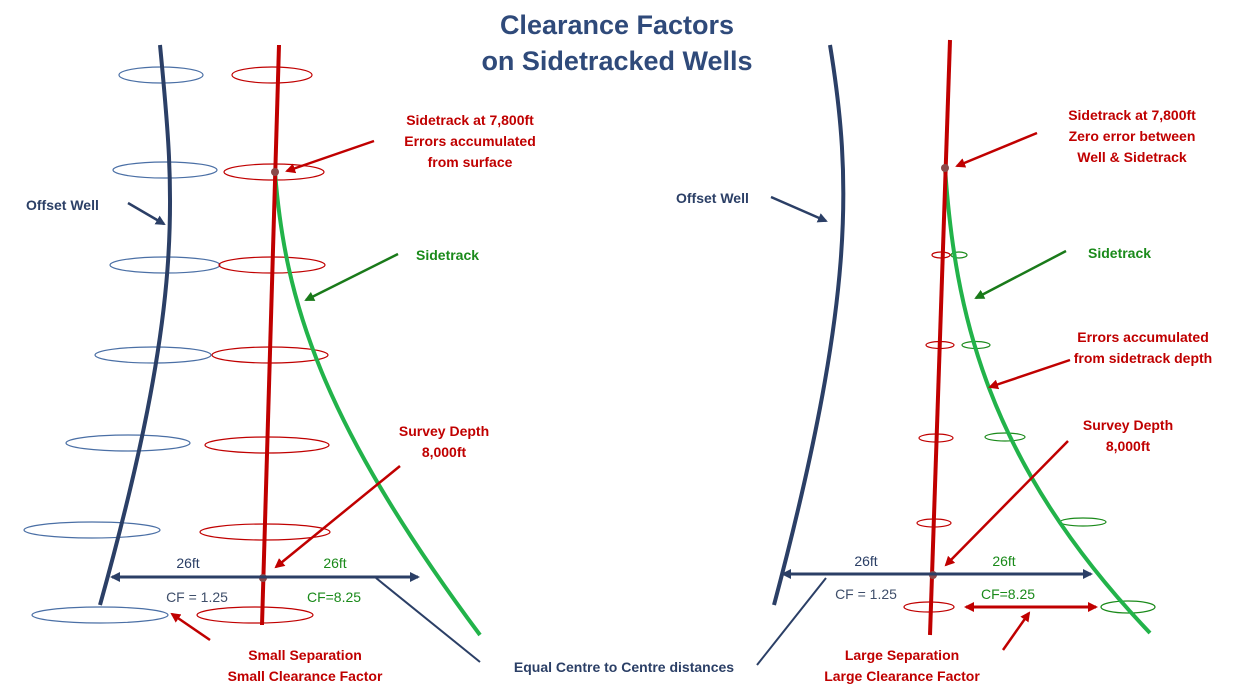 Image resolution: width=1234 pixels, height=686 pixels. What do you see at coordinates (865, 561) in the screenshot?
I see `right-distance-label-offset: 26ft` at bounding box center [865, 561].